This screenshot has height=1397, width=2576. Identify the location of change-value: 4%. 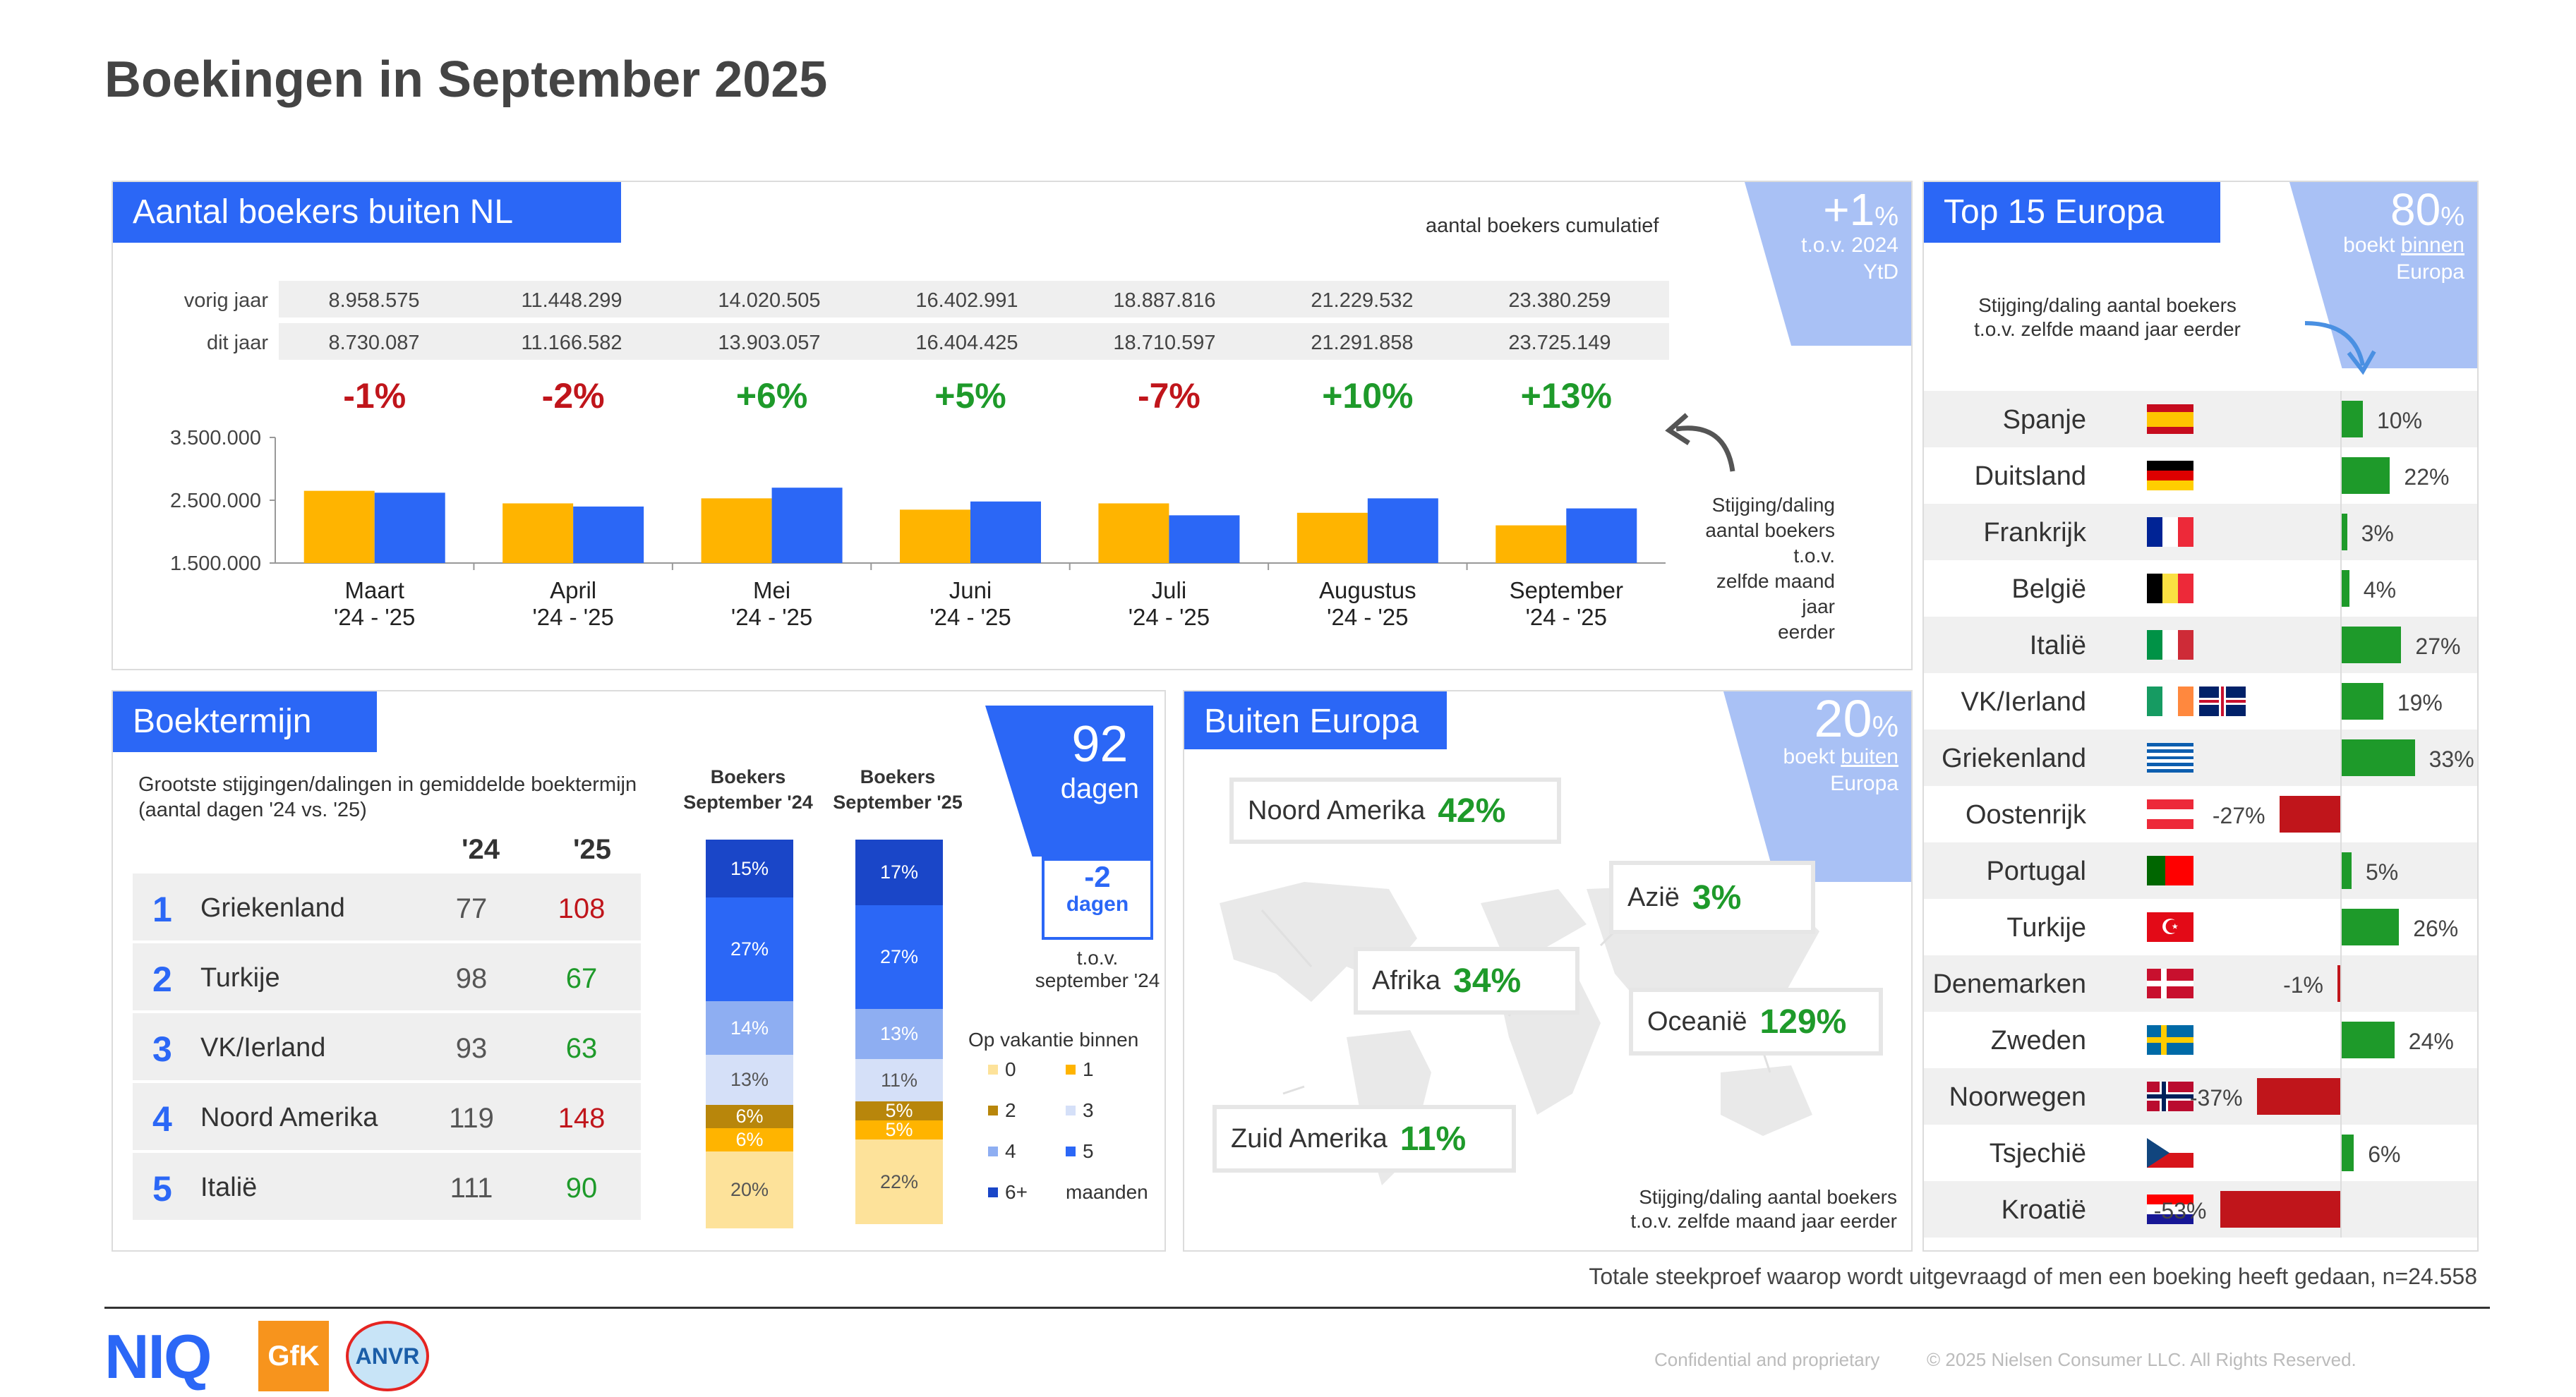
(2380, 590).